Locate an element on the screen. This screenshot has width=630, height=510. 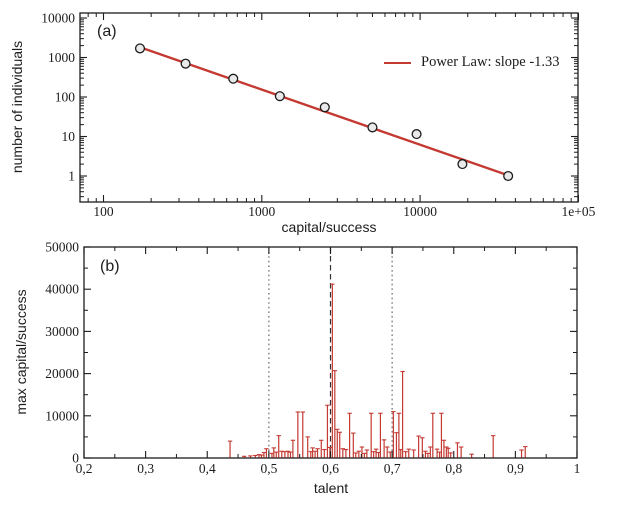
legend: Power Law: slope -1.33 is located at coordinates (472, 62).